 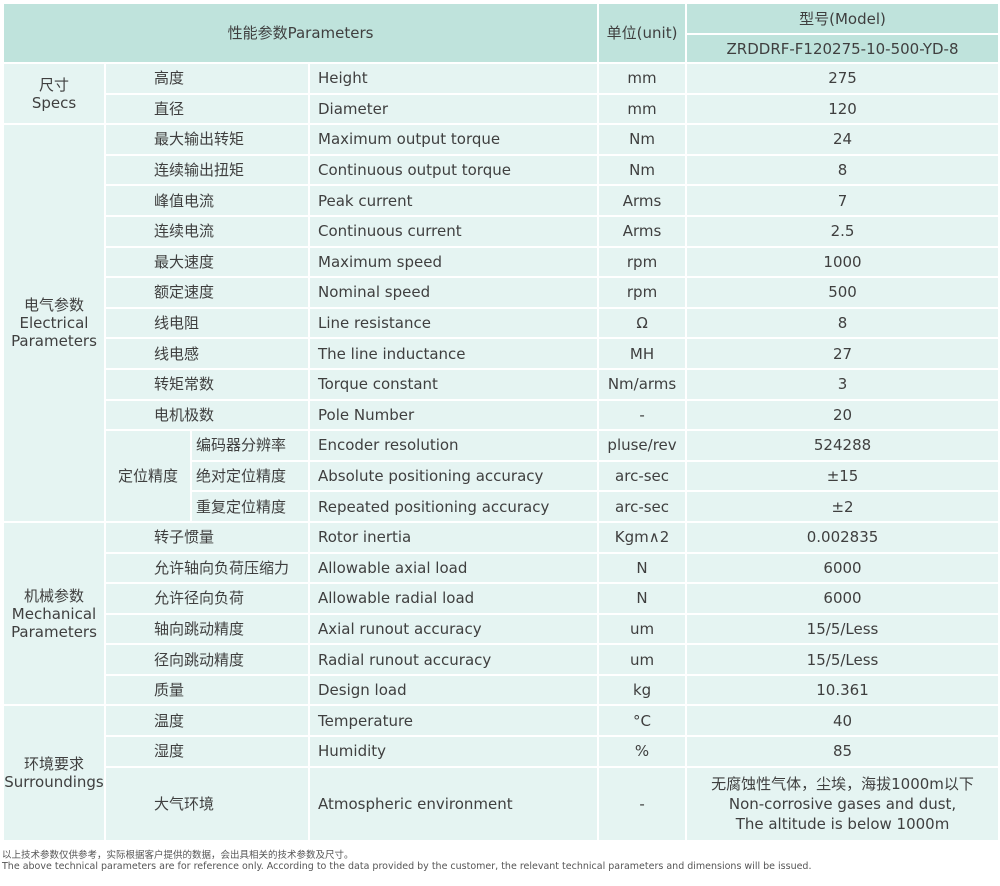 I want to click on param-value: ±2, so click(x=842, y=506).